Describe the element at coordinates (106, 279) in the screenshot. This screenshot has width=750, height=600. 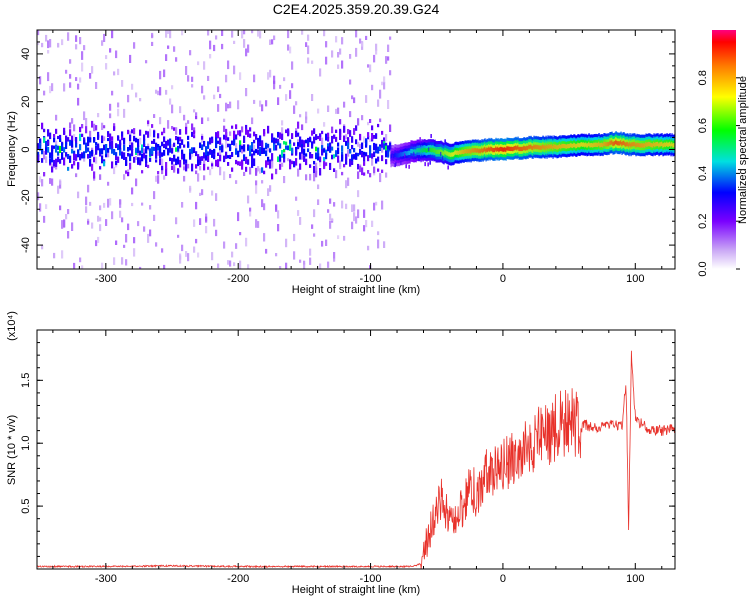
I see `x-tick-label: -300` at that location.